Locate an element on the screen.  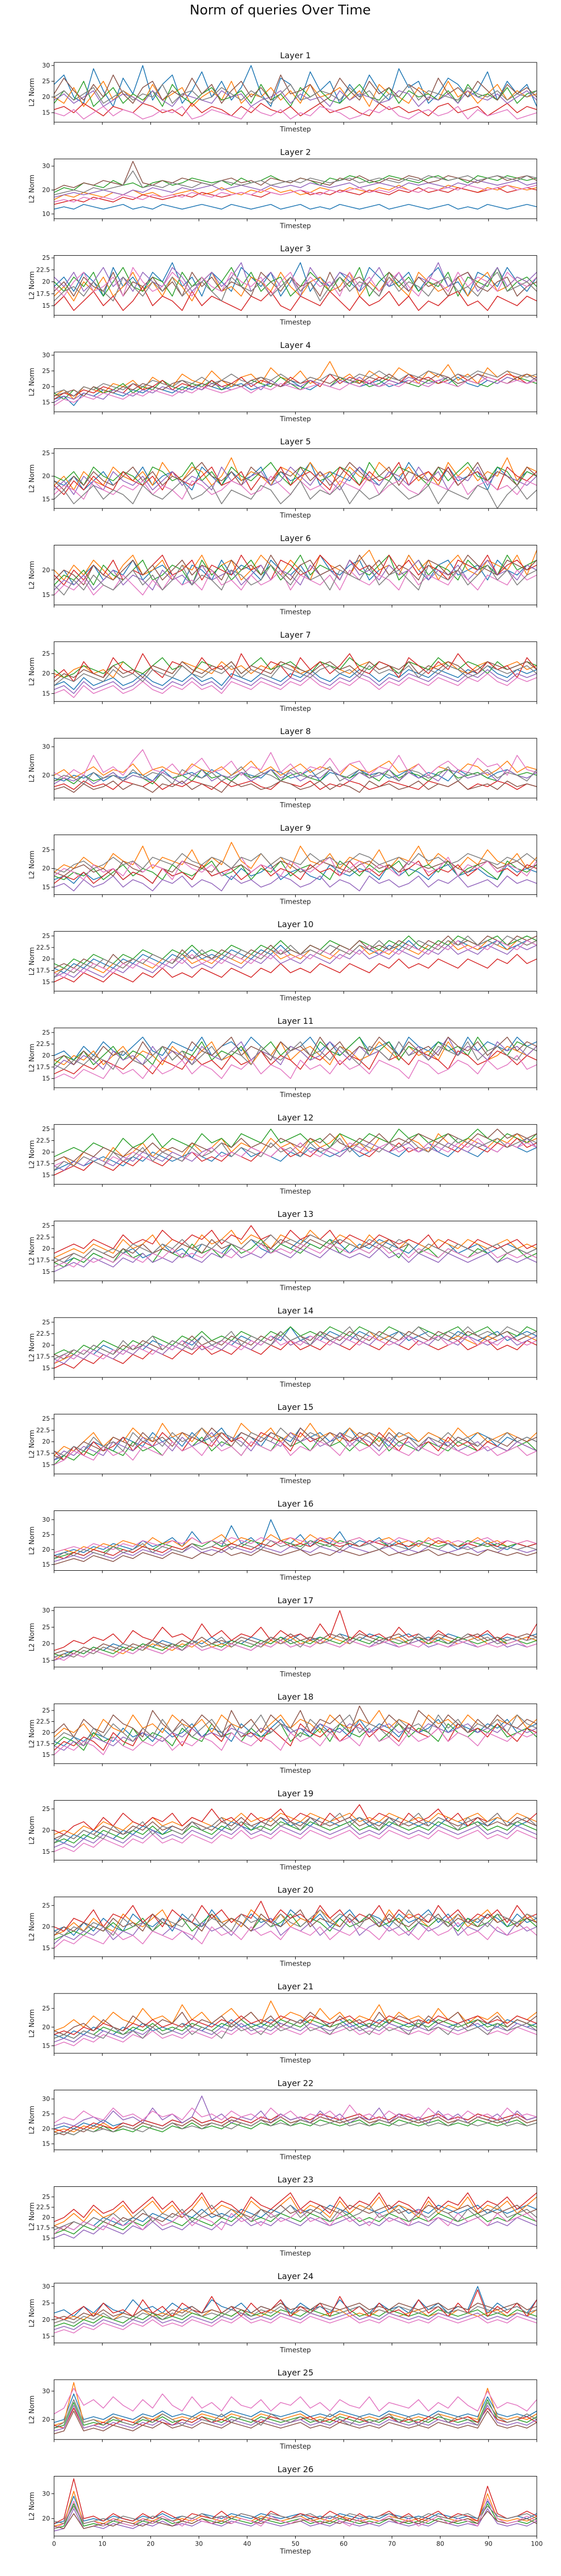
panel-title: Layer 14 is located at coordinates (295, 1311).